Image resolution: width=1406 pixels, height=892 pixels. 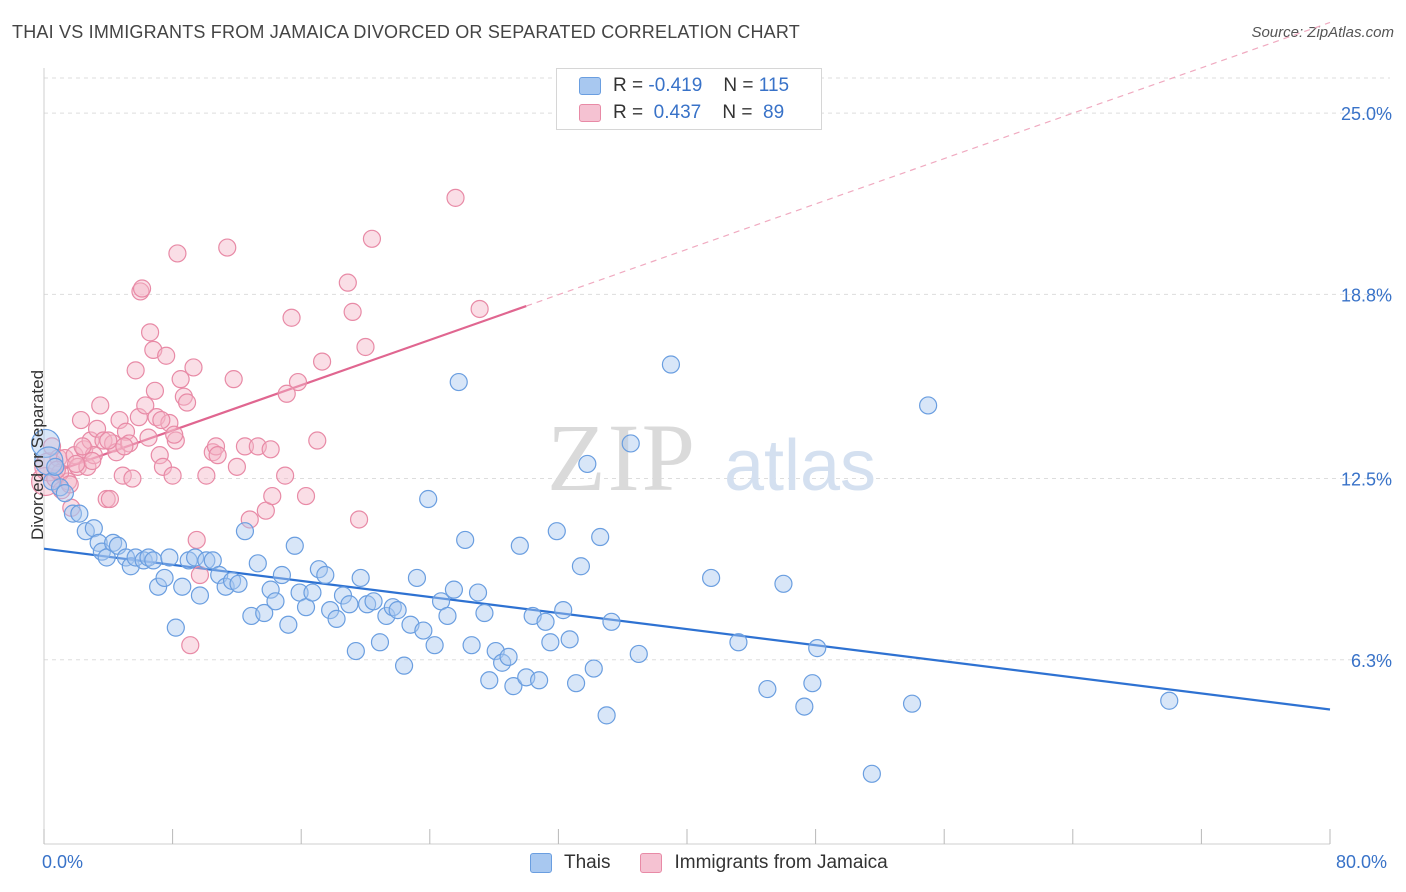 I want to click on y-tick-label: 12.5%, so click(x=1366, y=480).